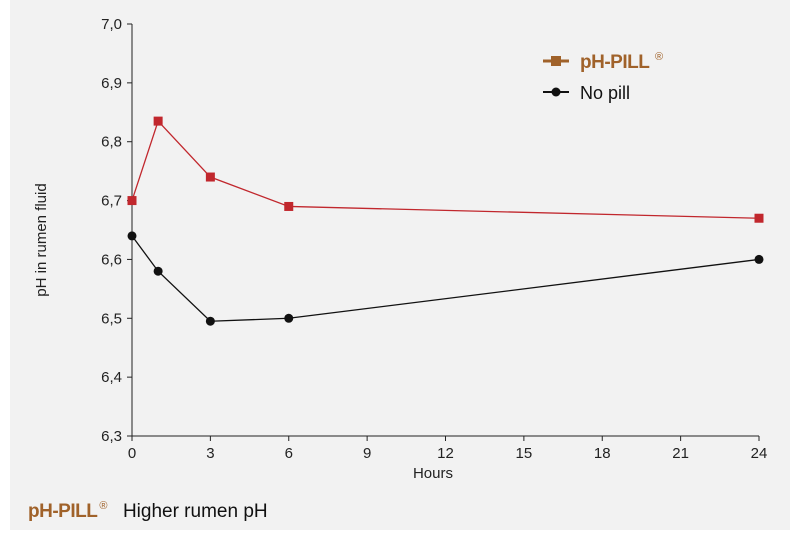 The width and height of the screenshot is (800, 540). I want to click on x-axis-label: Hours, so click(433, 473).